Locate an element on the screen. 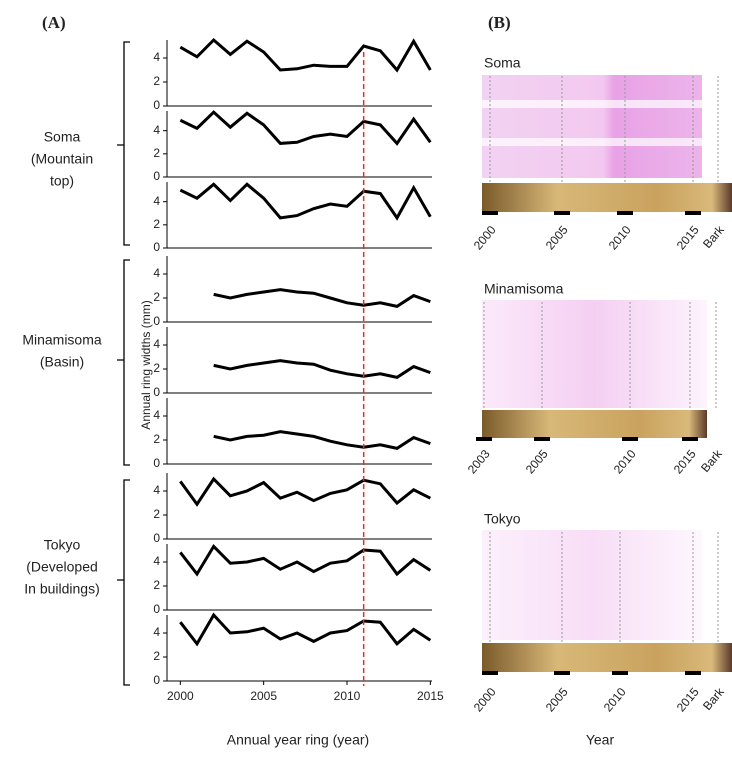 The image size is (732, 758). x-tick-label: 2010 is located at coordinates (347, 696).